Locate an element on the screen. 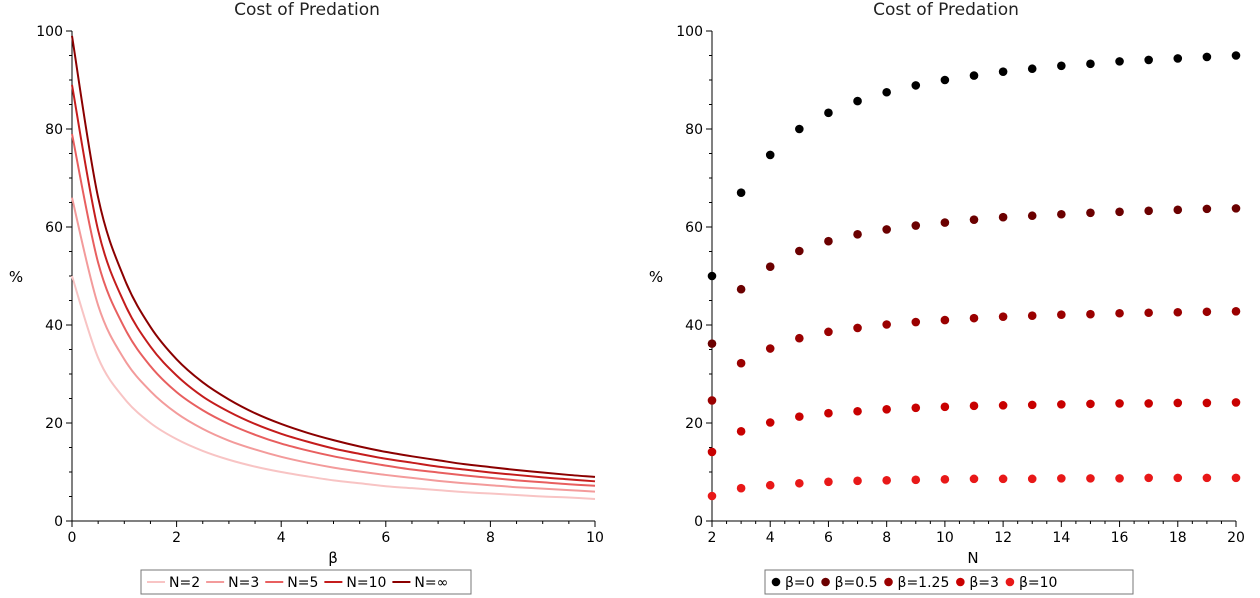  left-y-tick-label: 60 is located at coordinates (54, 228).